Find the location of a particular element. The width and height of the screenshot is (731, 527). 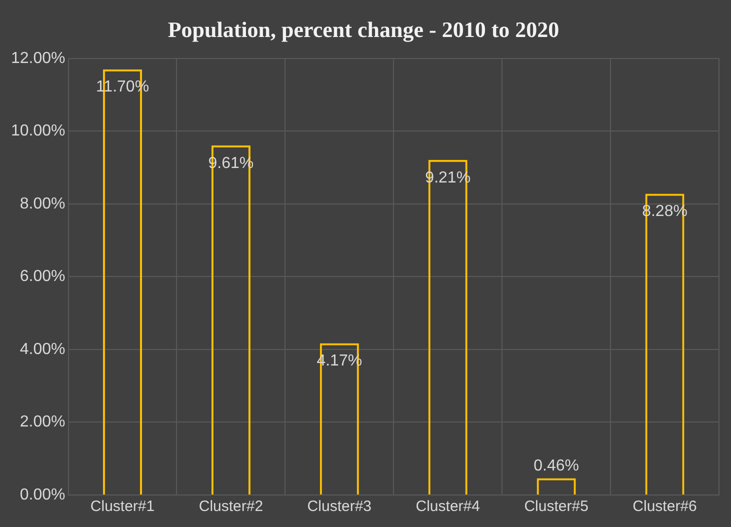

y-tick-label: 12.00% is located at coordinates (38, 58).